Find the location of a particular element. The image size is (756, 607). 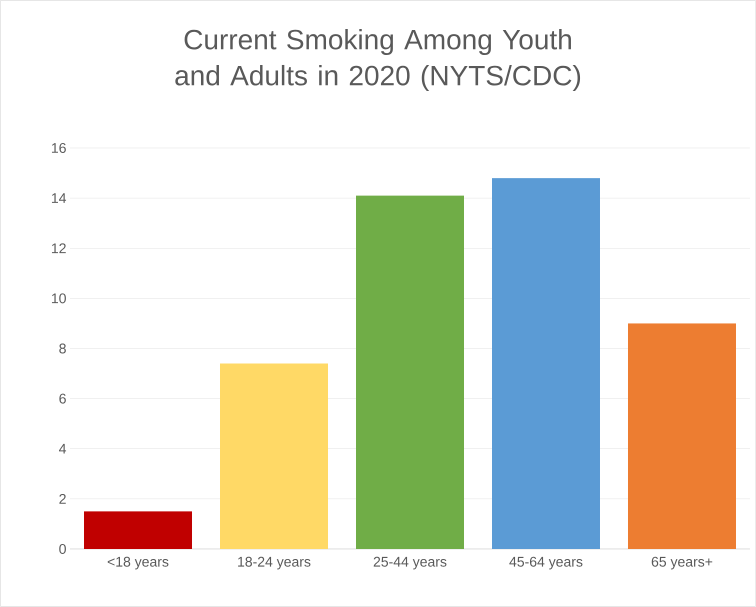

chart-title: Current Smoking Among Youth and Adults in 2020 (NYTS/CDC) is located at coordinates (377, 60).